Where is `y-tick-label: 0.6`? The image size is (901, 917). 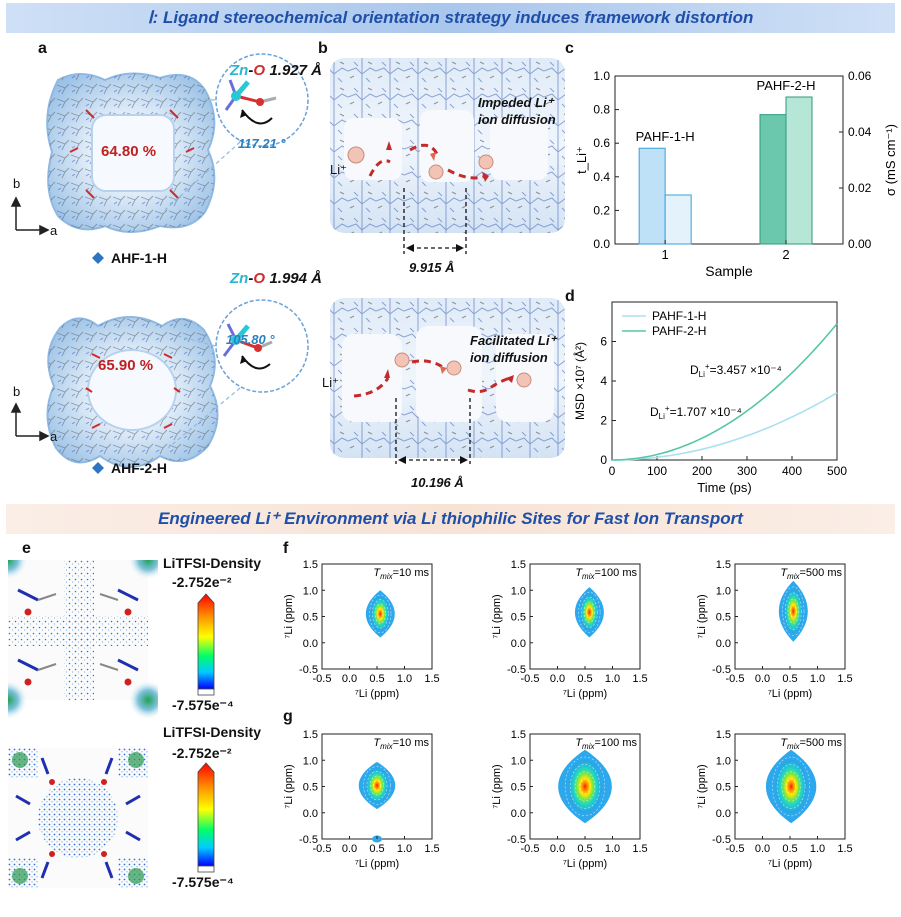
y-tick-label: 0.6 is located at coordinates (601, 143).